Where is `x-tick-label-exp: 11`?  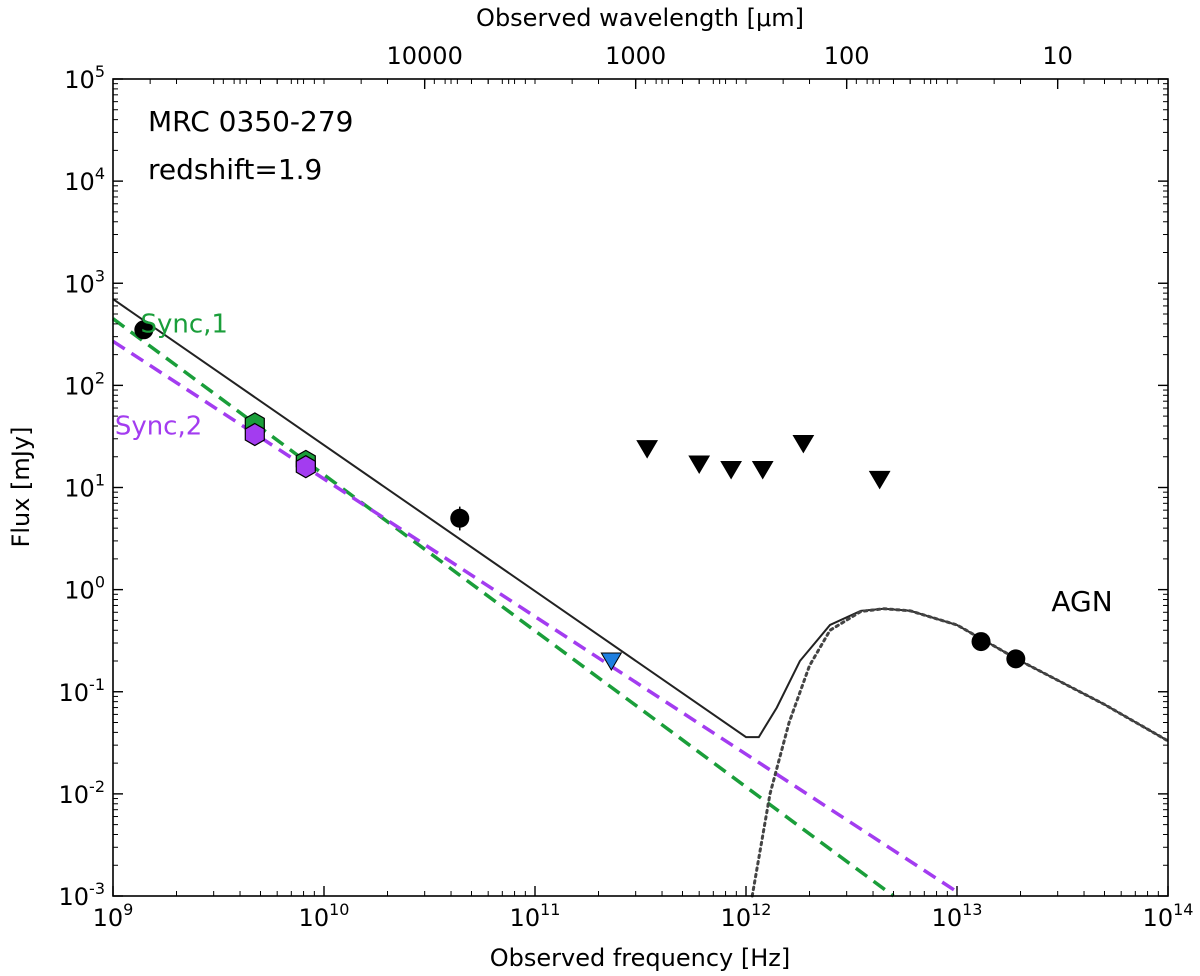
x-tick-label-exp: 11 is located at coordinates (550, 909).